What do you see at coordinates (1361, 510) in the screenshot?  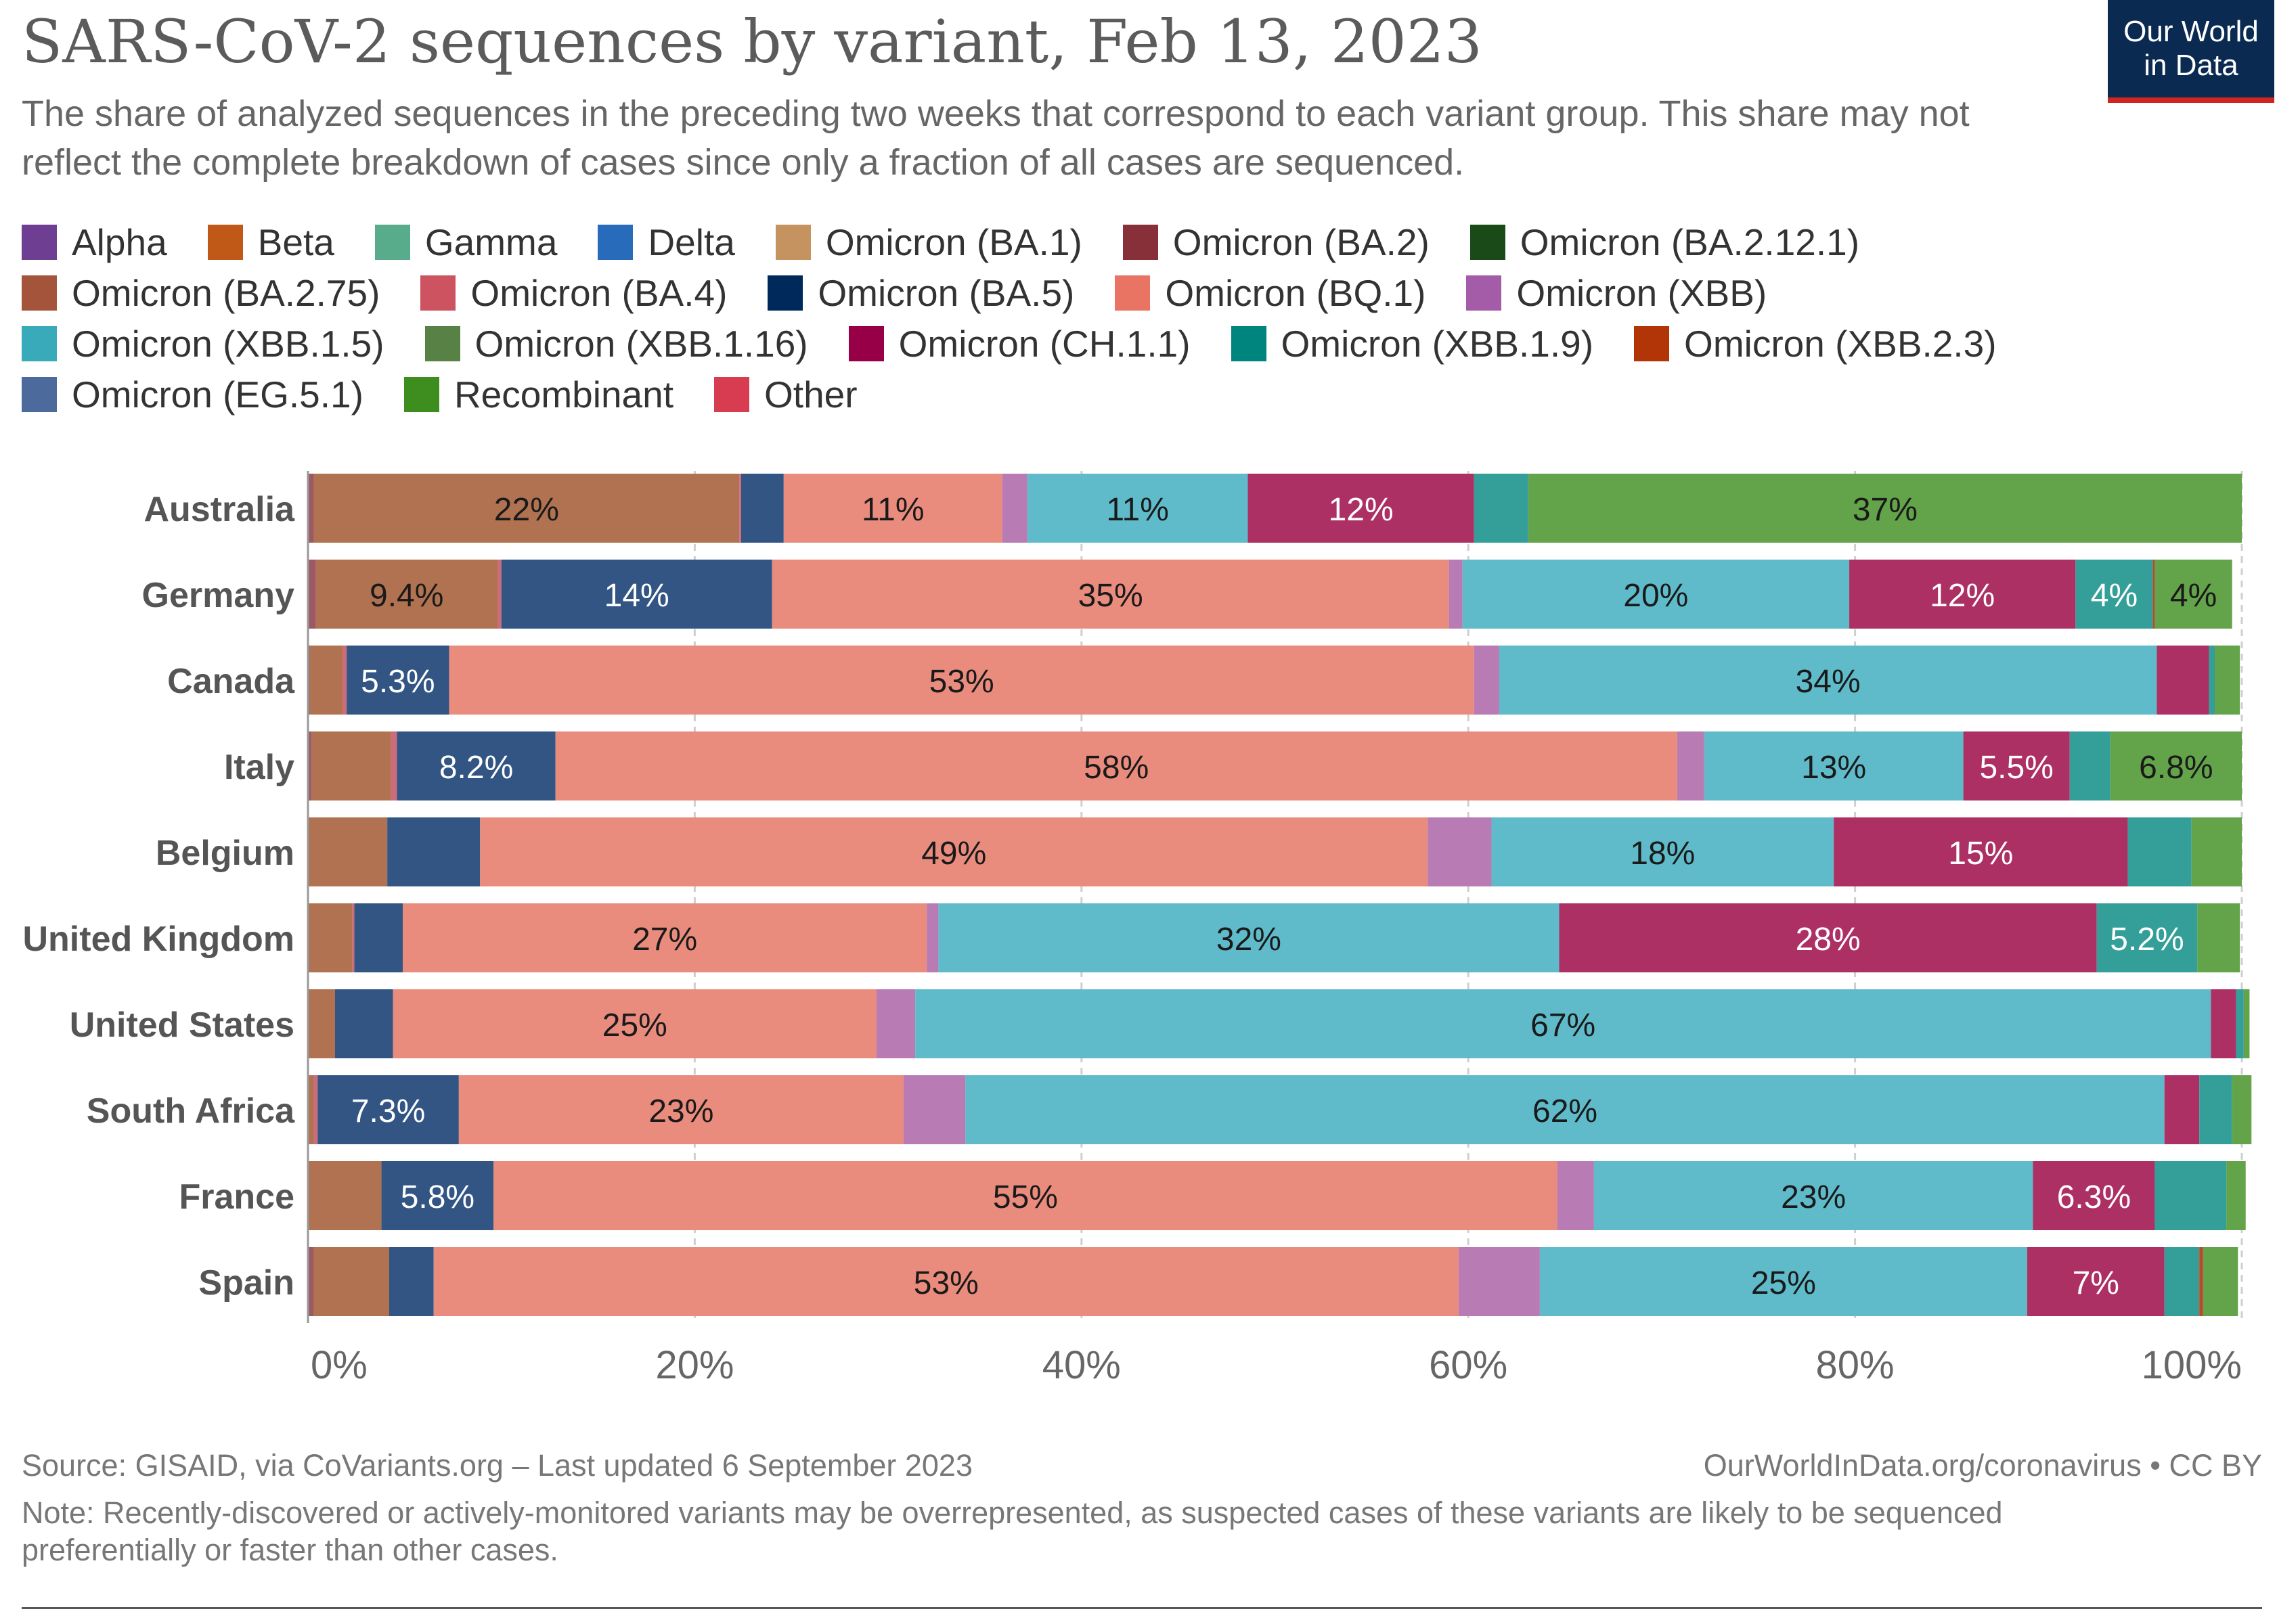 I see `data-label: 12%` at bounding box center [1361, 510].